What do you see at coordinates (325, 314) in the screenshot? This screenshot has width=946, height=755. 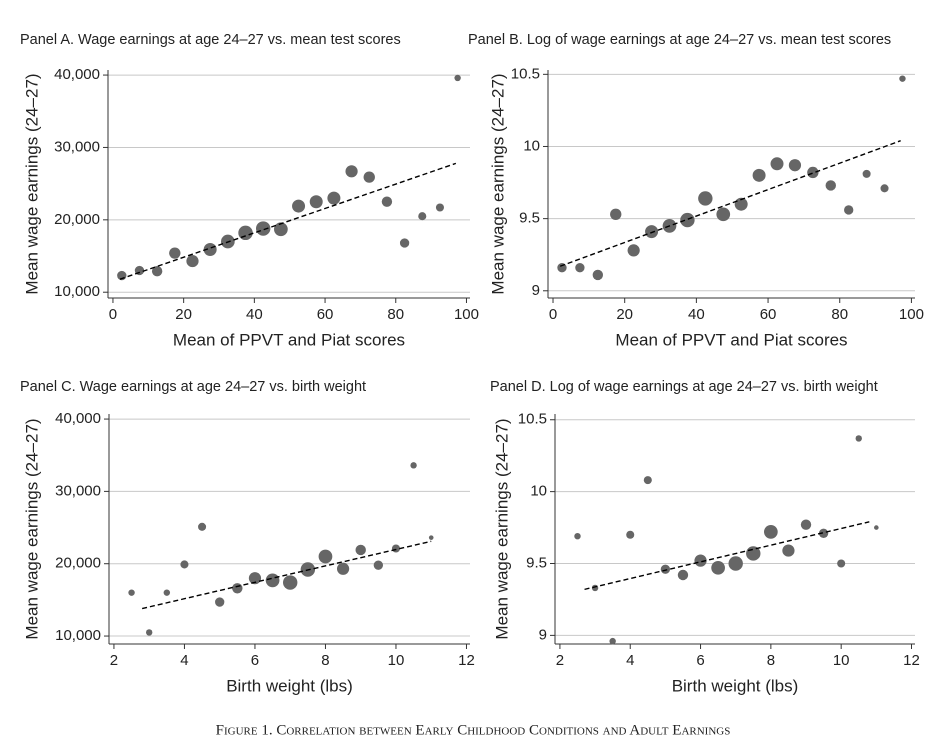 I see `x-tick-label: 60` at bounding box center [325, 314].